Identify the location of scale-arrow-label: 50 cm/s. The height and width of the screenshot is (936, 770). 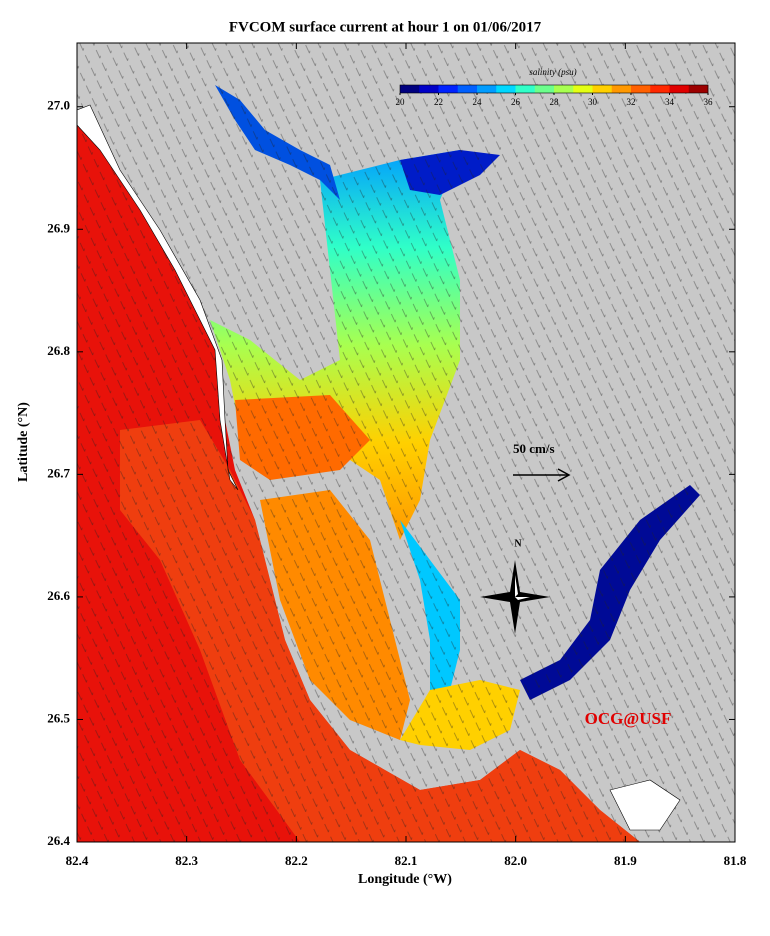
(534, 448).